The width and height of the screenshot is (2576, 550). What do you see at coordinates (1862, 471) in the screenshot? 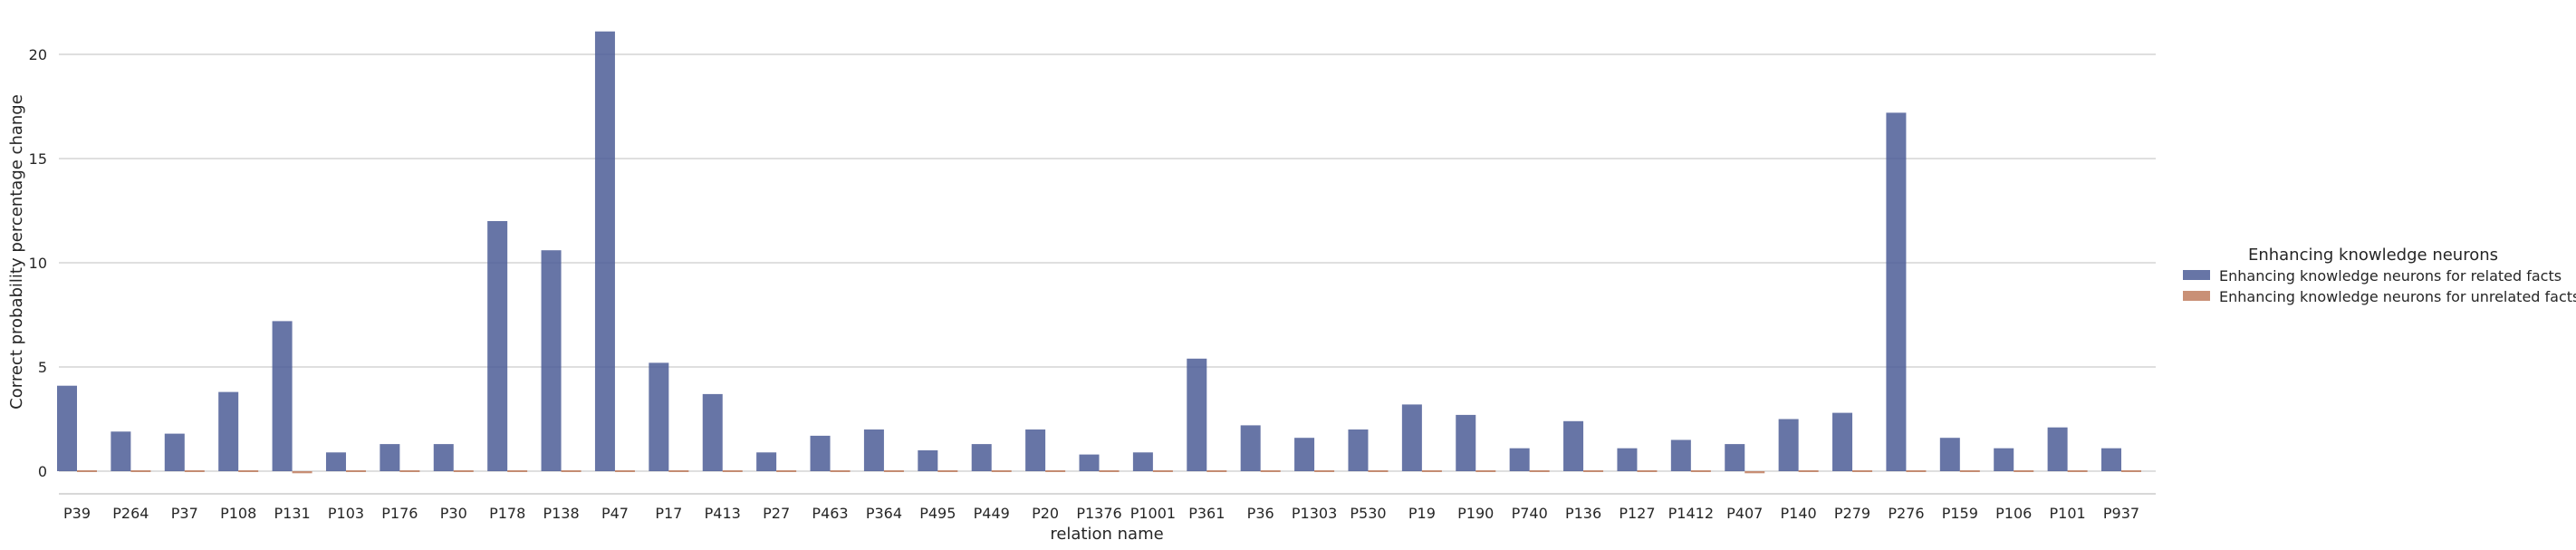
I see `bar-unrelated-P279` at bounding box center [1862, 471].